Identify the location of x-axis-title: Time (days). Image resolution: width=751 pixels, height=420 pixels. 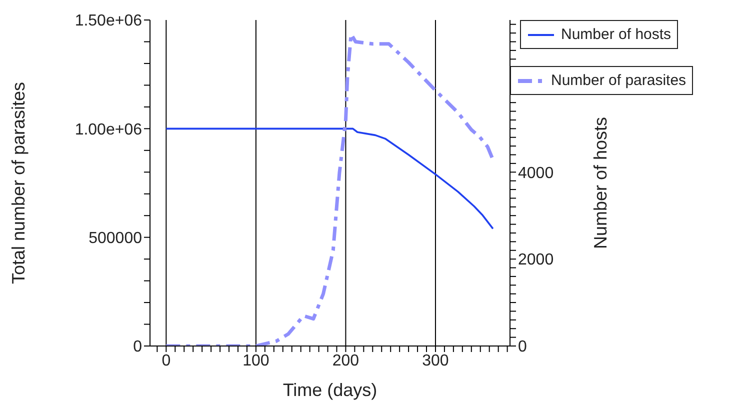
(330, 390).